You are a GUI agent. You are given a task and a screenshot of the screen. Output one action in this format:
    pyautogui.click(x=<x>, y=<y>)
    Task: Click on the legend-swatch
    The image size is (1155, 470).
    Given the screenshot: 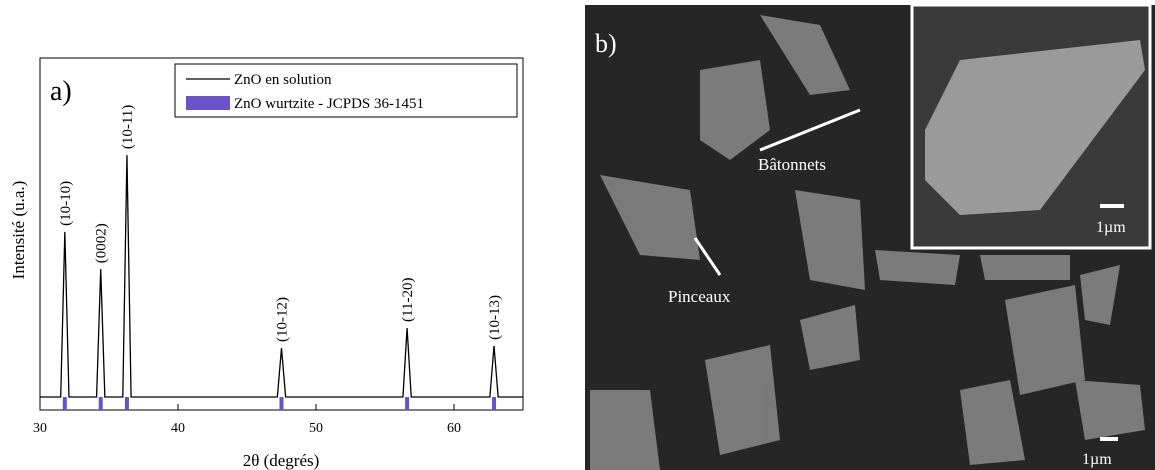 What is the action you would take?
    pyautogui.click(x=208, y=103)
    